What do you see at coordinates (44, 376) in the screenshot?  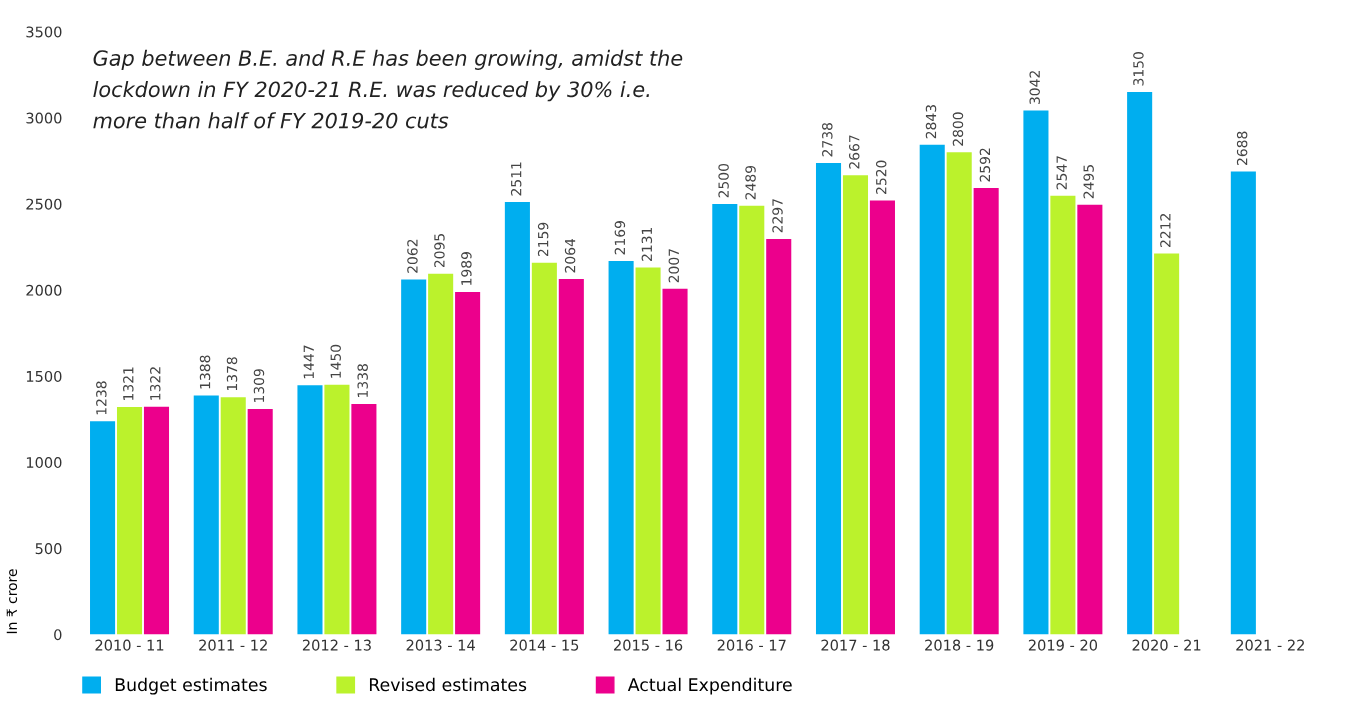 I see `y-tick-label: 1500` at bounding box center [44, 376].